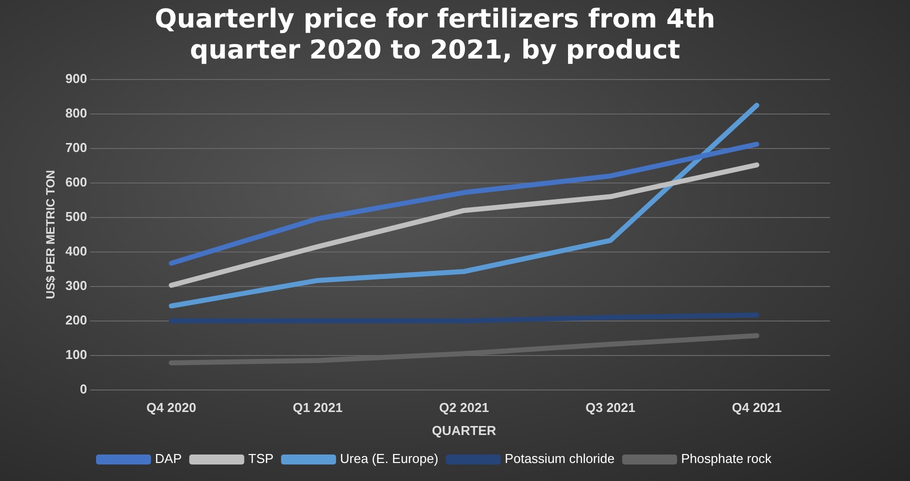 This screenshot has height=481, width=910. Describe the element at coordinates (464, 430) in the screenshot. I see `x-axis-title: QUARTER` at that location.